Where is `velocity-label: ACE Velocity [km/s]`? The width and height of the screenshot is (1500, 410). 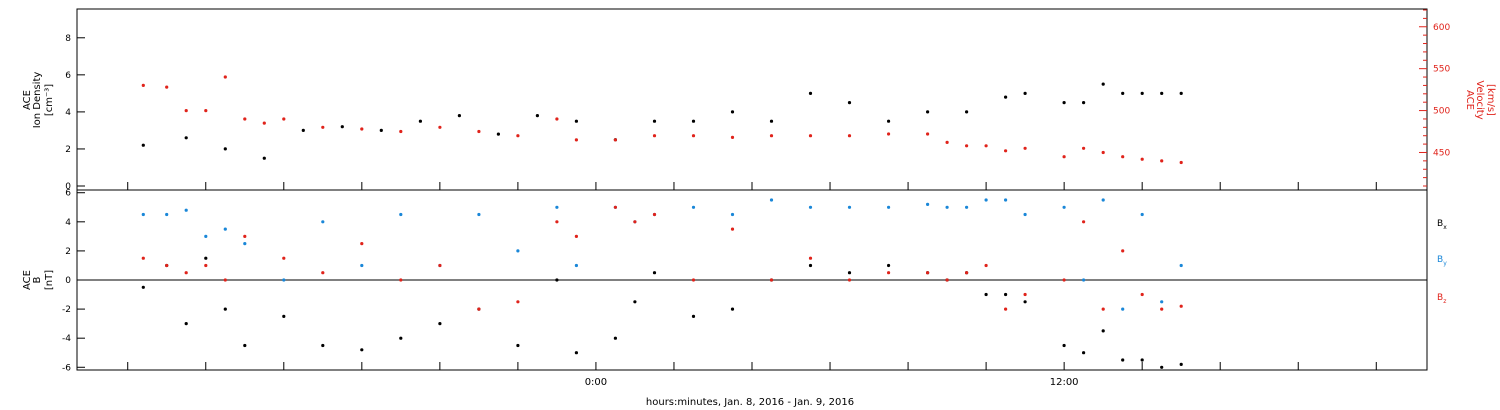 velocity-label: ACE Velocity [km/s] is located at coordinates (1480, 99).